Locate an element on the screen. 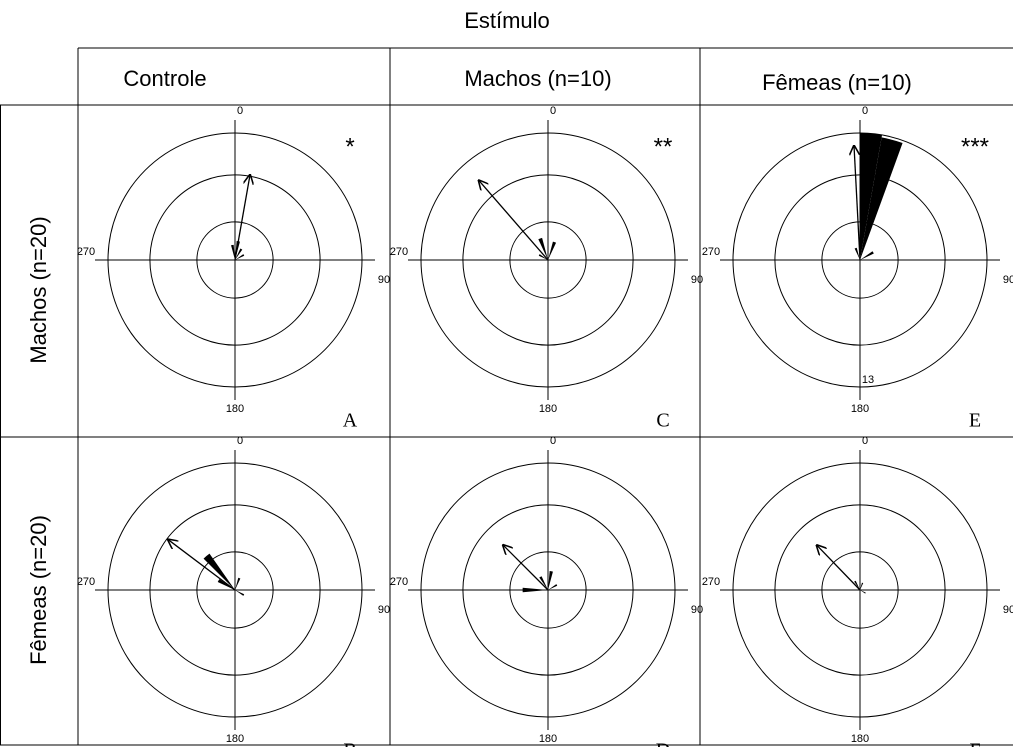 This screenshot has height=747, width=1013. column-header: Fêmeas (n=10) is located at coordinates (837, 82).